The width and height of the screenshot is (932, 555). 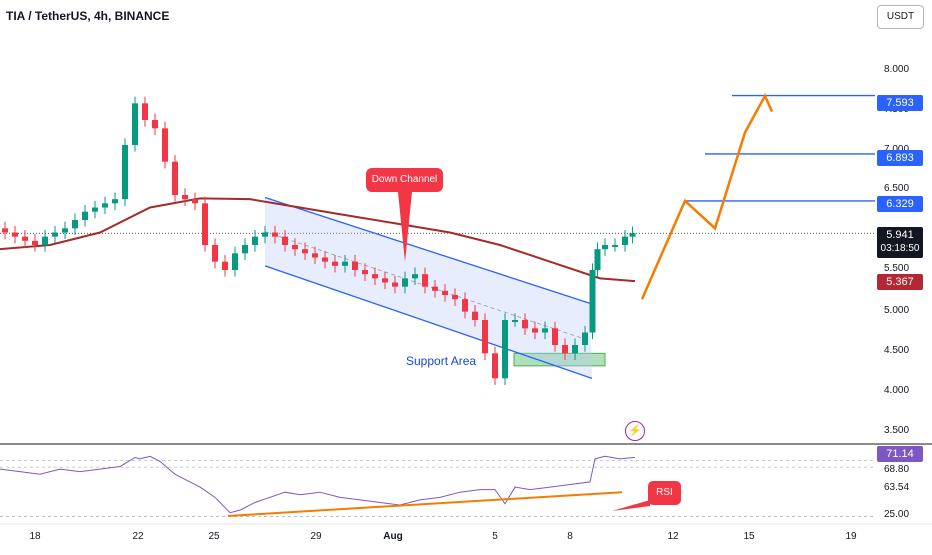 I want to click on price-tick: 4.500, so click(x=897, y=350).